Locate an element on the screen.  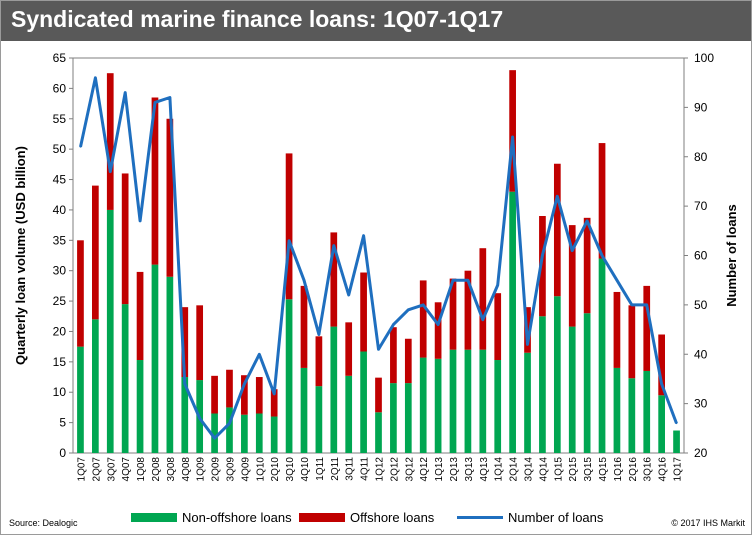
x-tick-label: 4Q13 is located at coordinates (484, 469).